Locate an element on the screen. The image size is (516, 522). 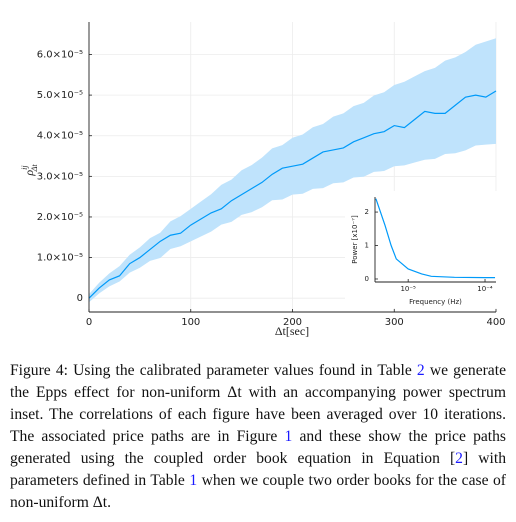
x-tick-label: 100 is located at coordinates (190, 322).